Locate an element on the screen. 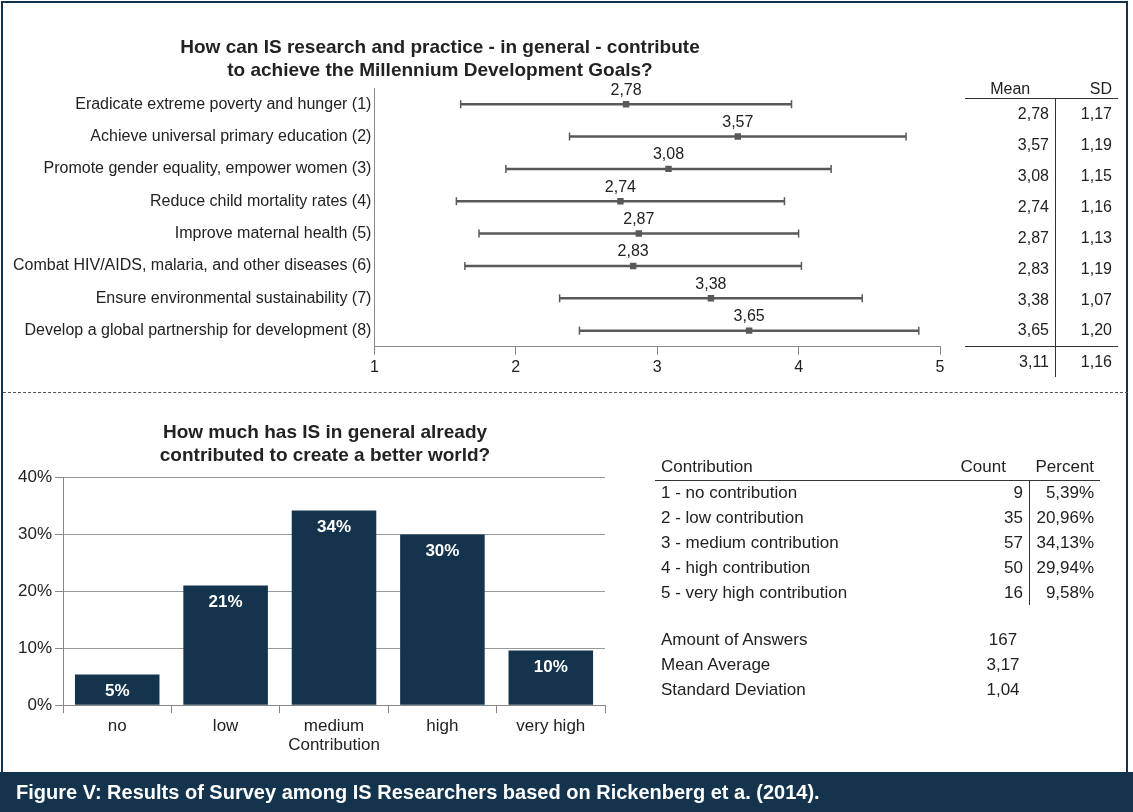  text: 57 is located at coordinates (983, 542).